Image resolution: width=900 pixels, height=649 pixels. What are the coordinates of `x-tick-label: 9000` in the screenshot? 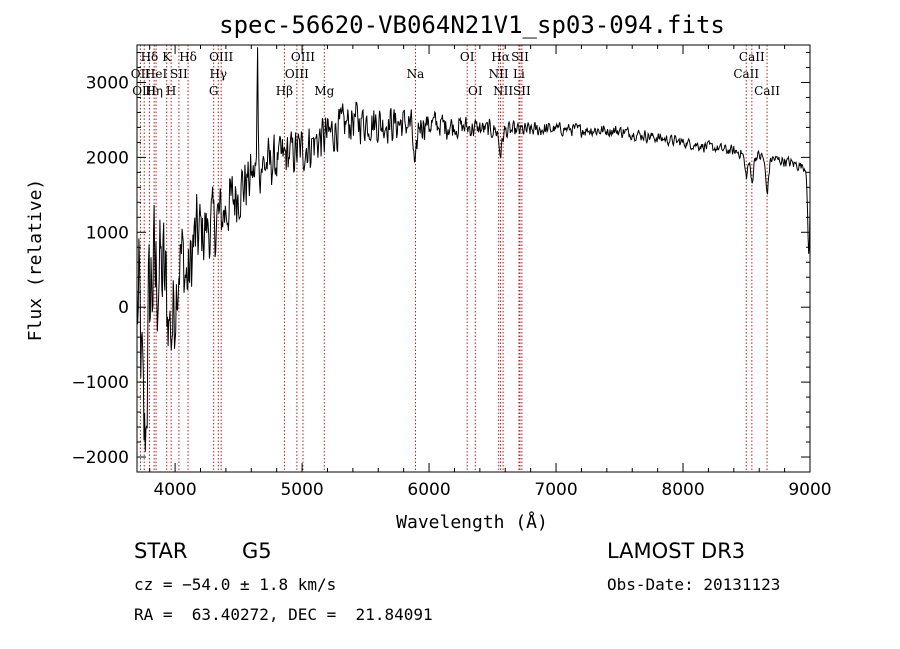 It's located at (809, 490).